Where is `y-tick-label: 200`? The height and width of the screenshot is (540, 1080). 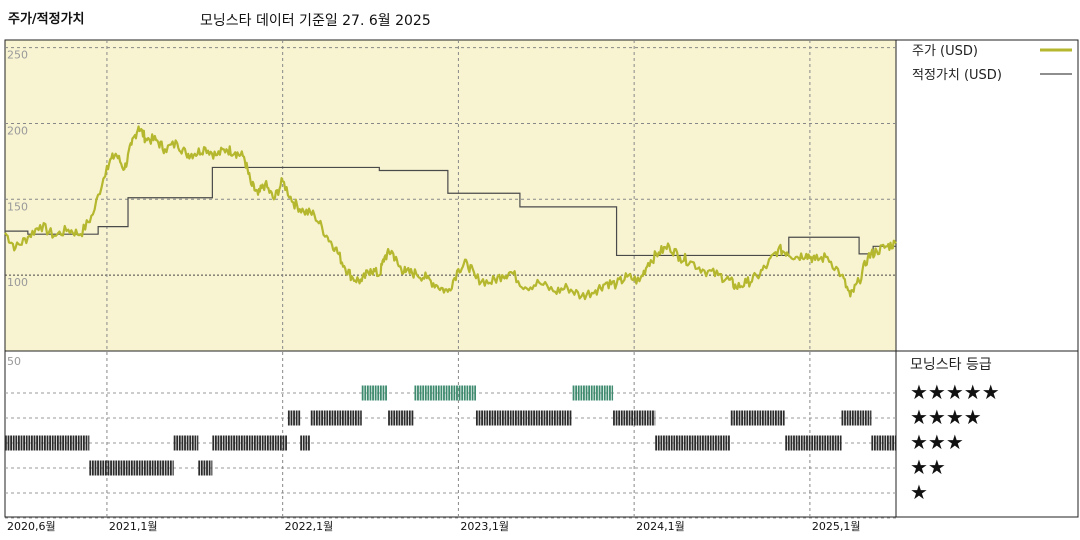
y-tick-label: 200 is located at coordinates (17, 130).